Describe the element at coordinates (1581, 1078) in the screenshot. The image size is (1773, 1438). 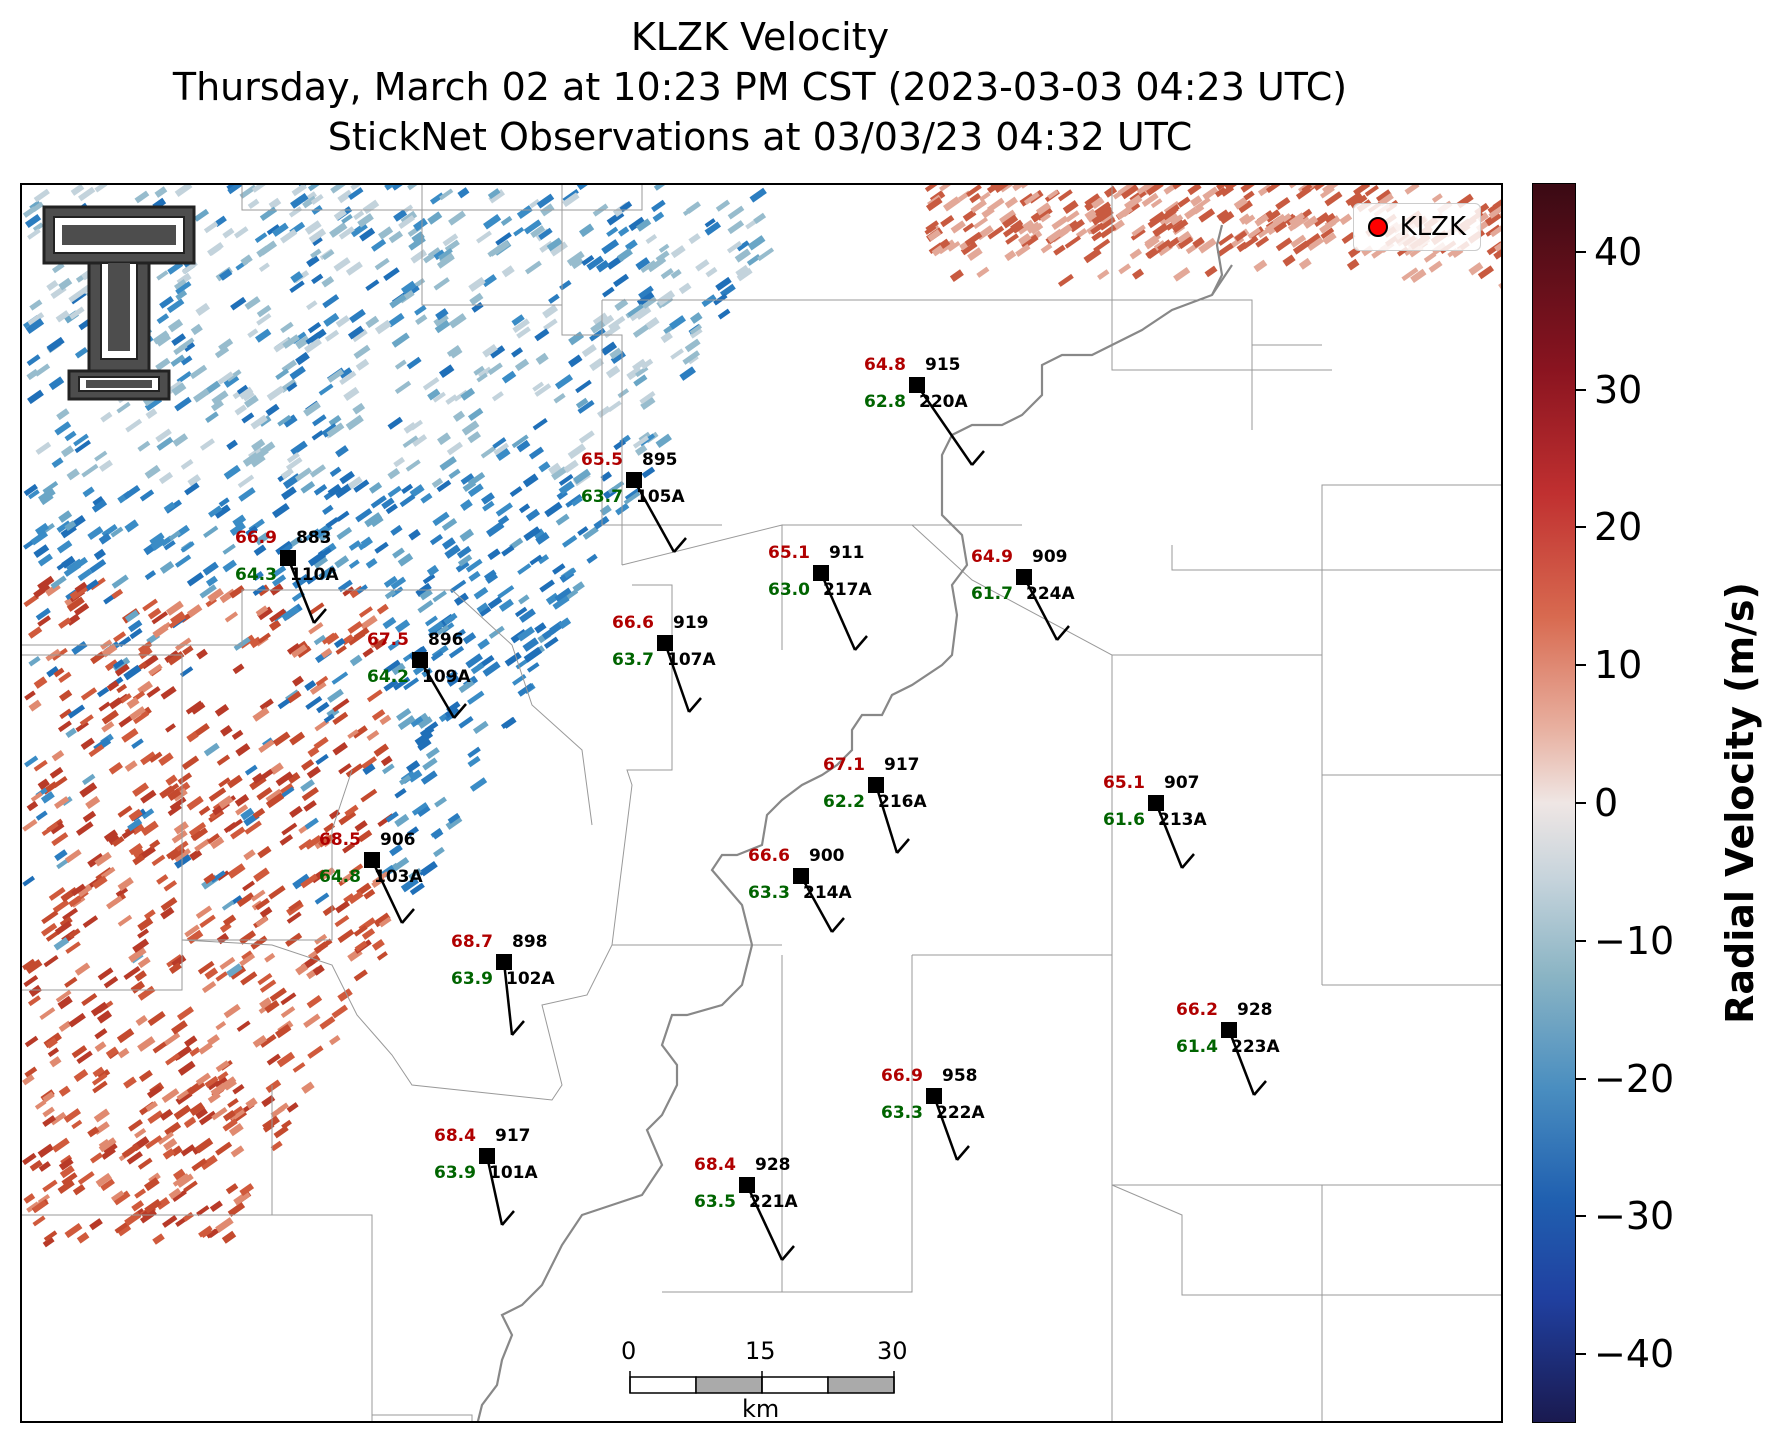
I see `colorbar-tick` at that location.